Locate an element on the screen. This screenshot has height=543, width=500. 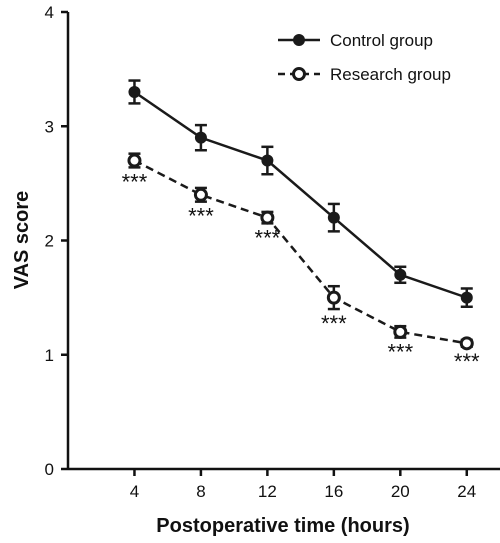
x-tick-label: 8 is located at coordinates (200, 491).